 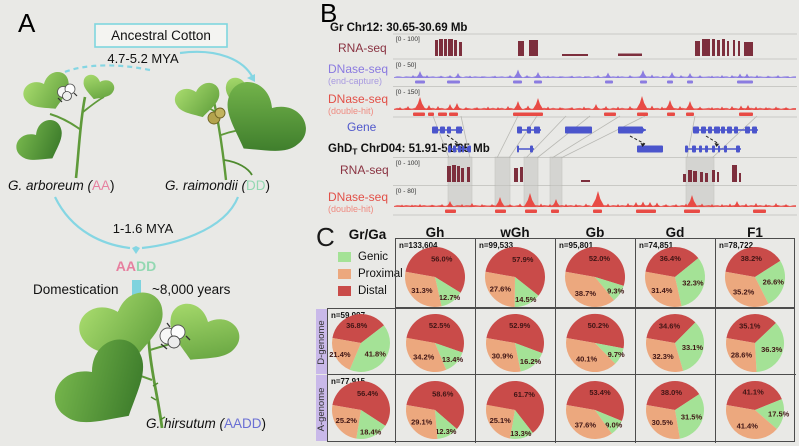 I want to click on pie-cell-Dgenome-Gh, so click(x=436, y=342).